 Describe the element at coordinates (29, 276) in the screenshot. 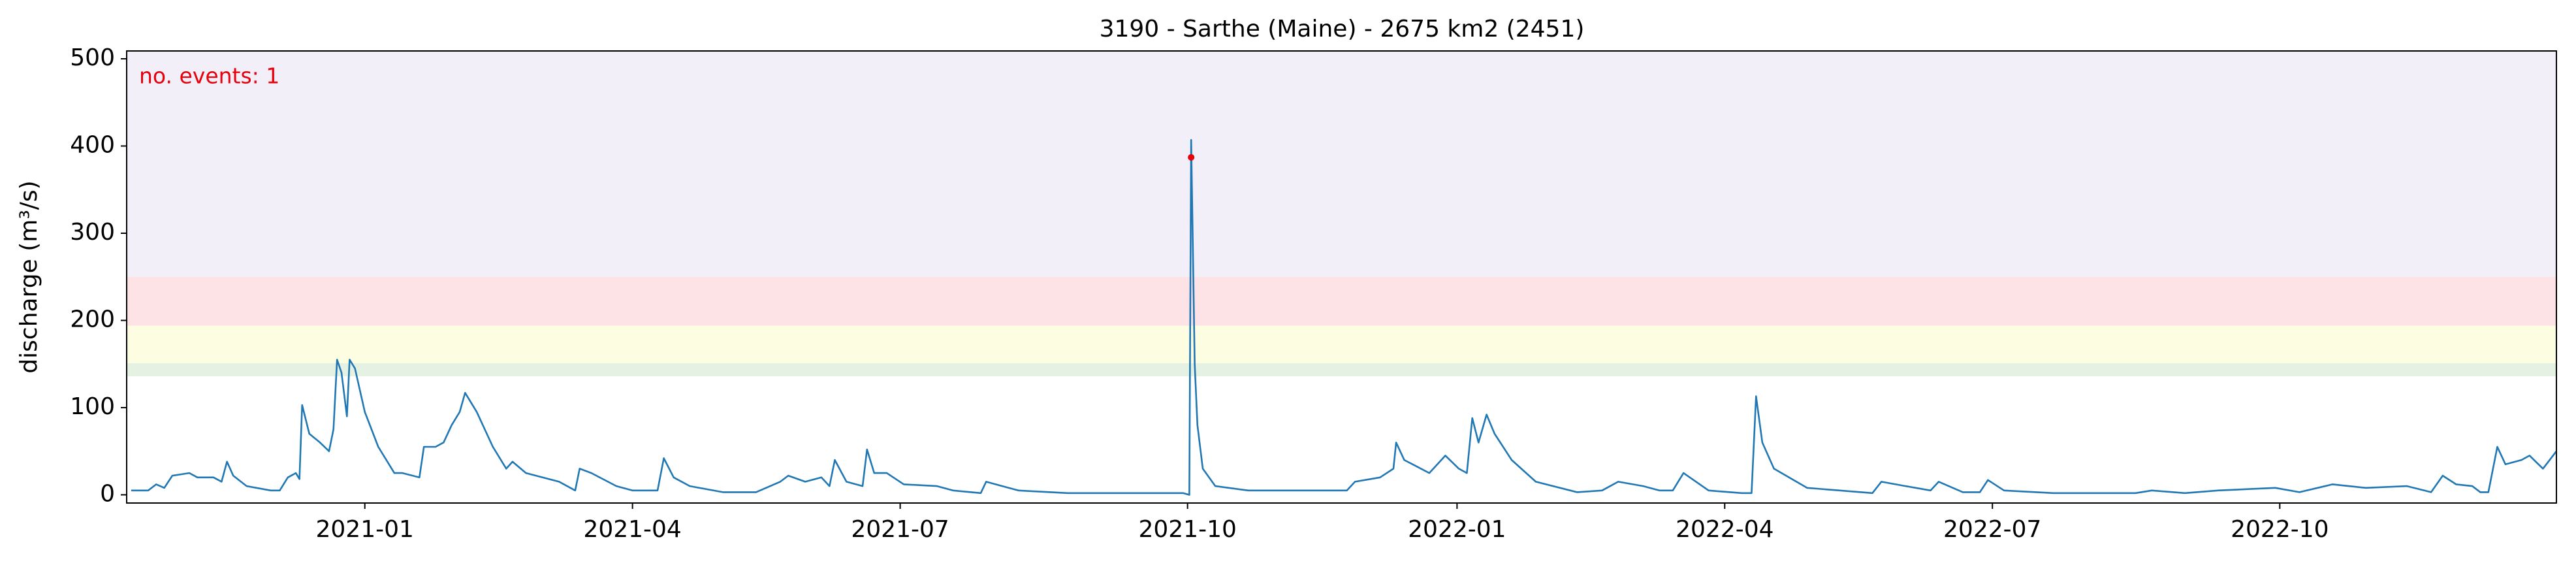

I see `y-axis-label: discharge (m³/s)` at that location.